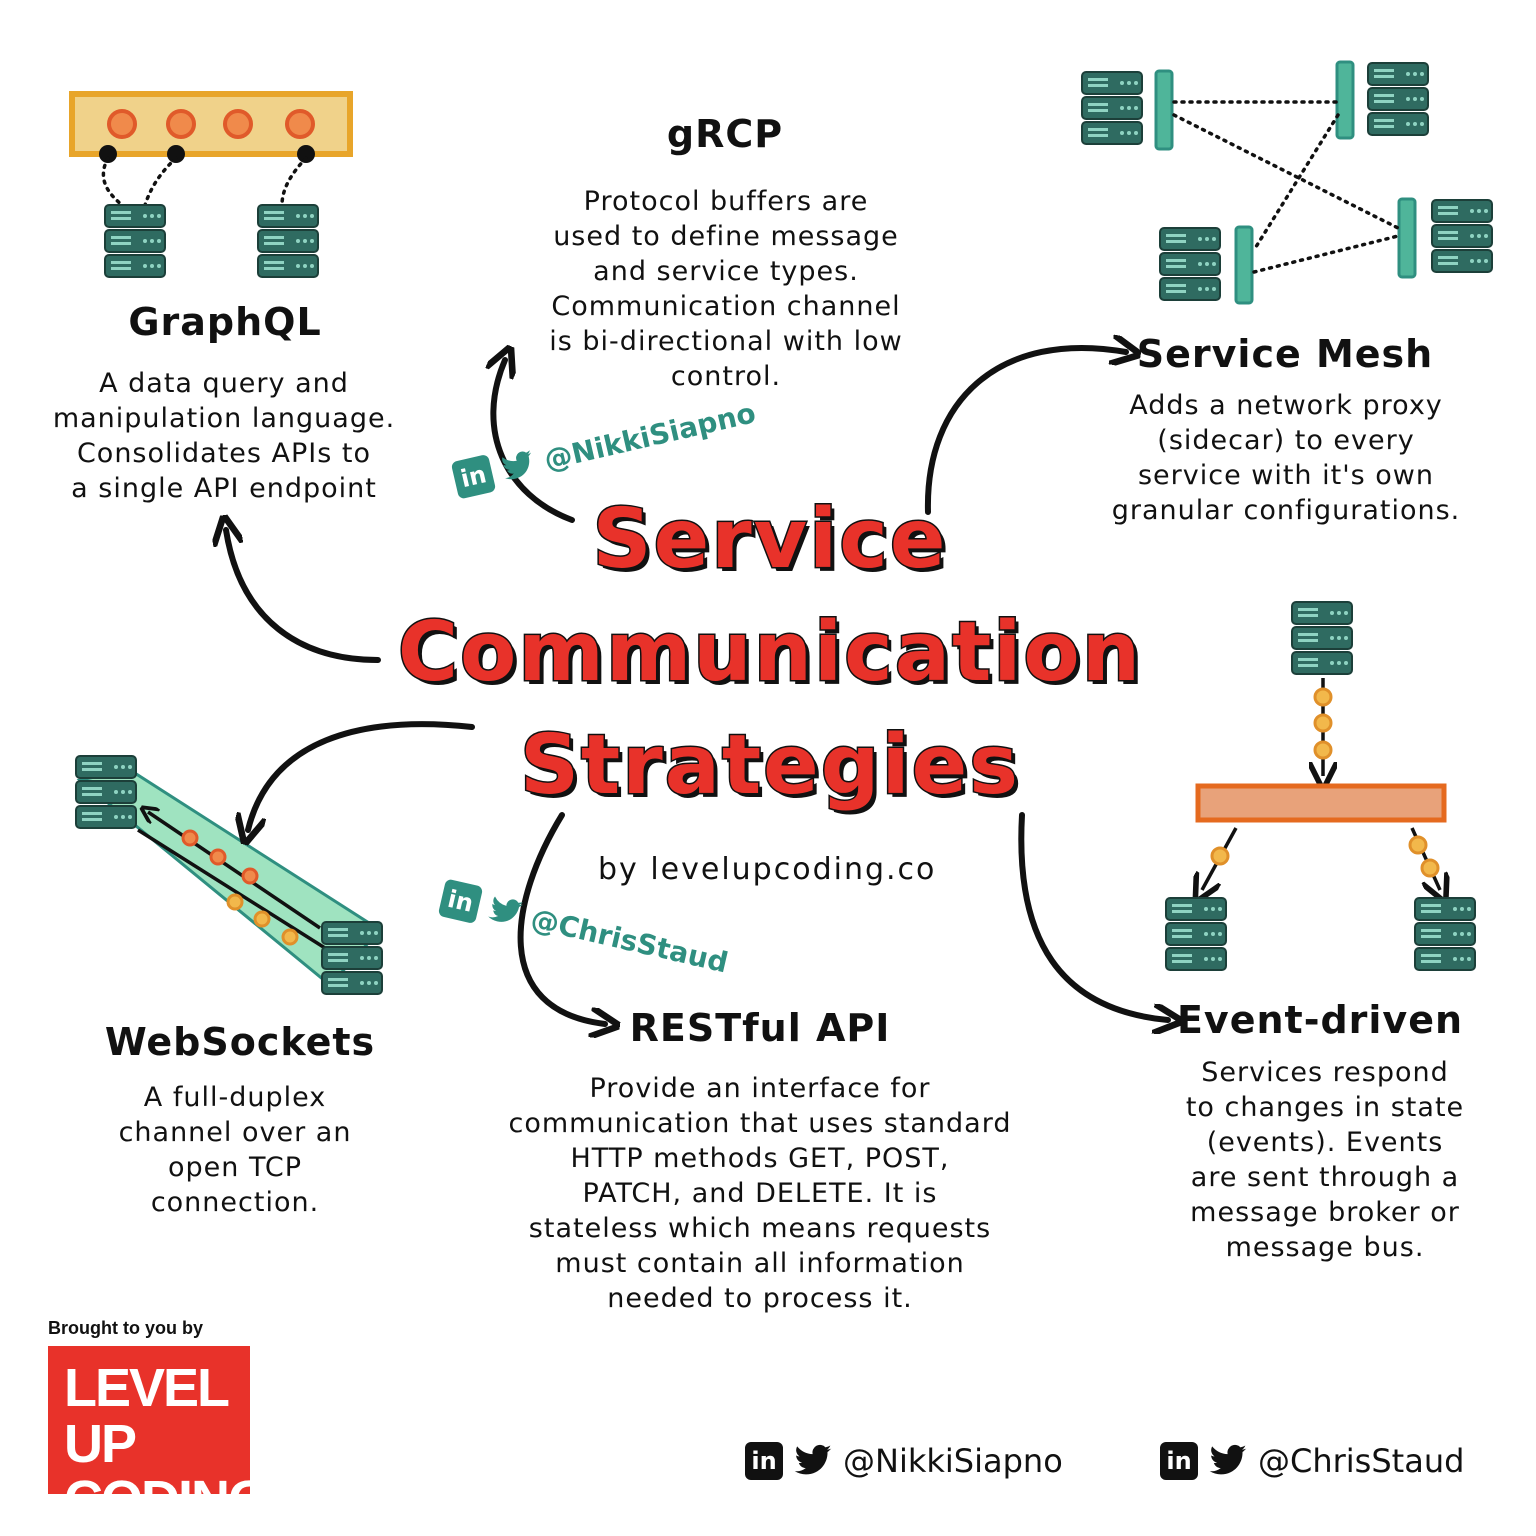  I want to click on footer-handle-nikki: in @NikkiSiapno, so click(904, 1461).